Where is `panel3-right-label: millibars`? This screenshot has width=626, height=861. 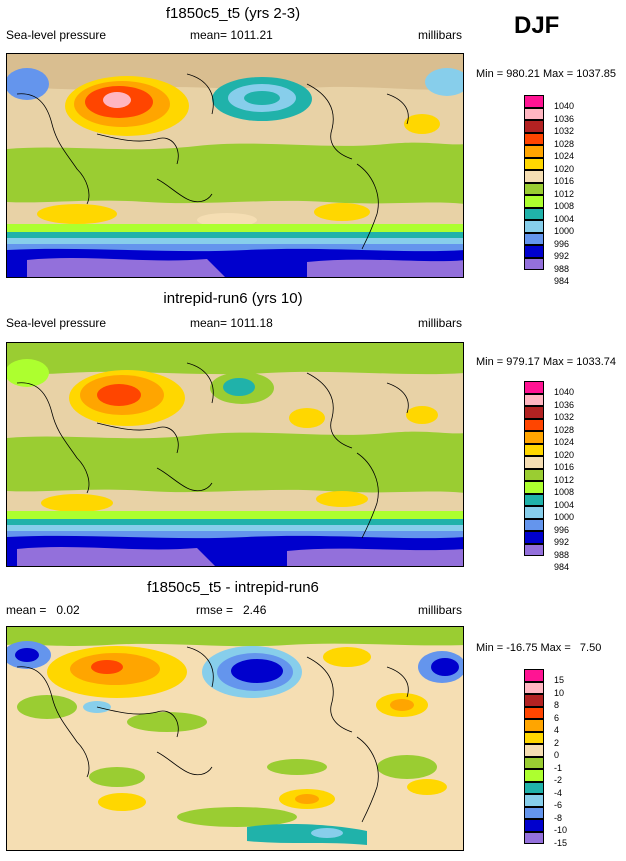
panel3-right-label: millibars is located at coordinates (440, 610).